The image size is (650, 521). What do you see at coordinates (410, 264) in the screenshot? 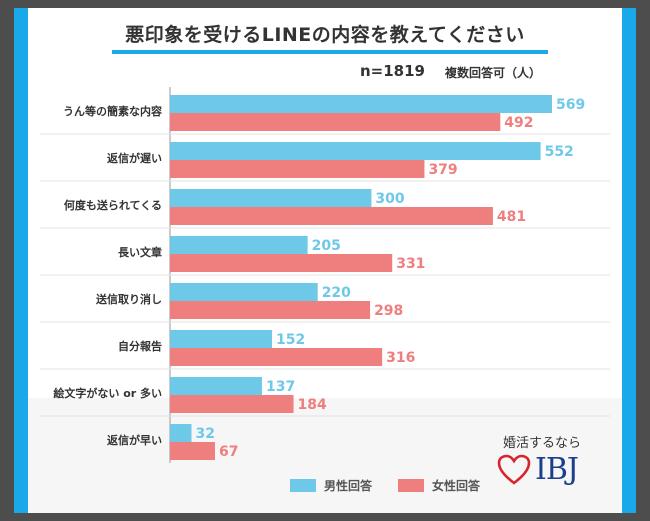
I see `data-label-female: 331` at bounding box center [410, 264].